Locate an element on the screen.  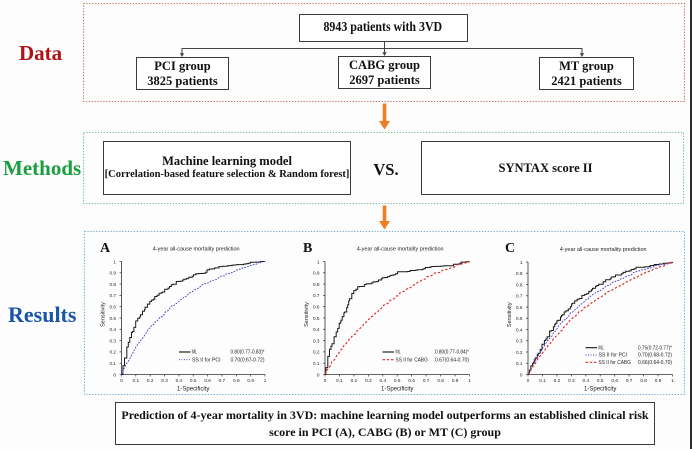
svg-text: 0.70(0.68-0.72) is located at coordinates (655, 356).